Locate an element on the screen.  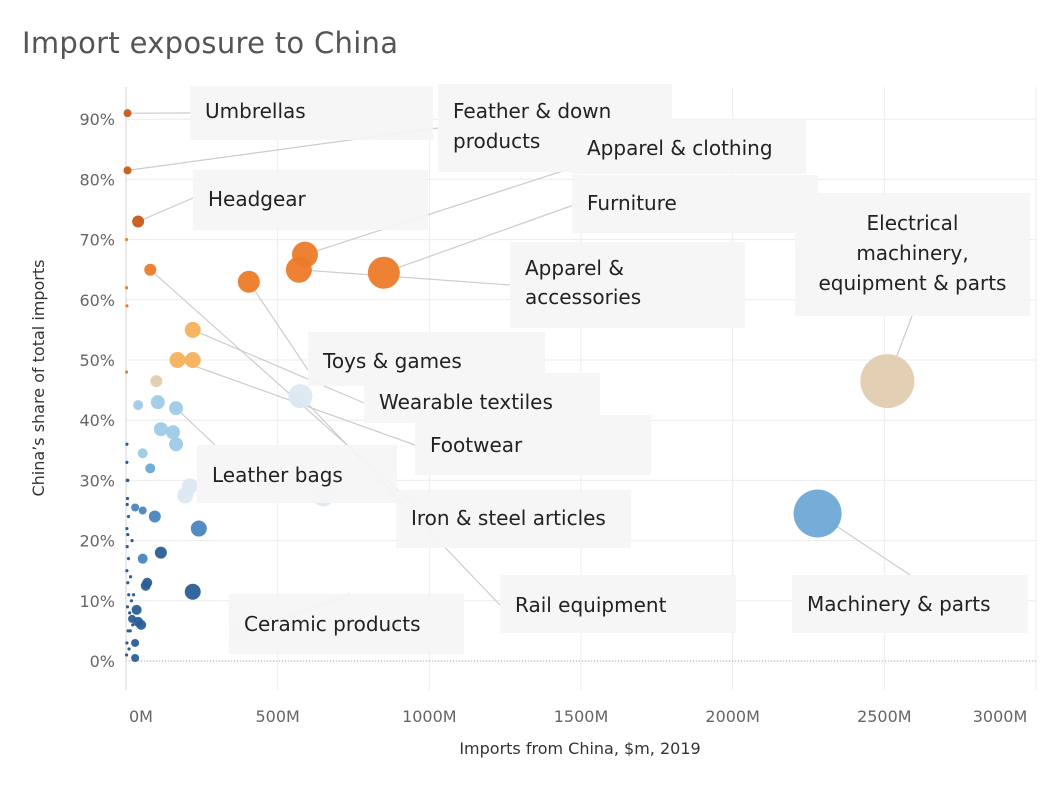
annotation-apparel-accessories: Apparel & accessories is located at coordinates (627, 285).